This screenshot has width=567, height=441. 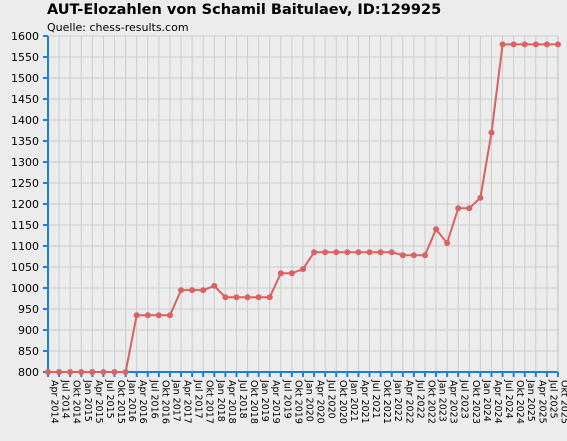 What do you see at coordinates (25, 246) in the screenshot?
I see `y-tick-label: 1100` at bounding box center [25, 246].